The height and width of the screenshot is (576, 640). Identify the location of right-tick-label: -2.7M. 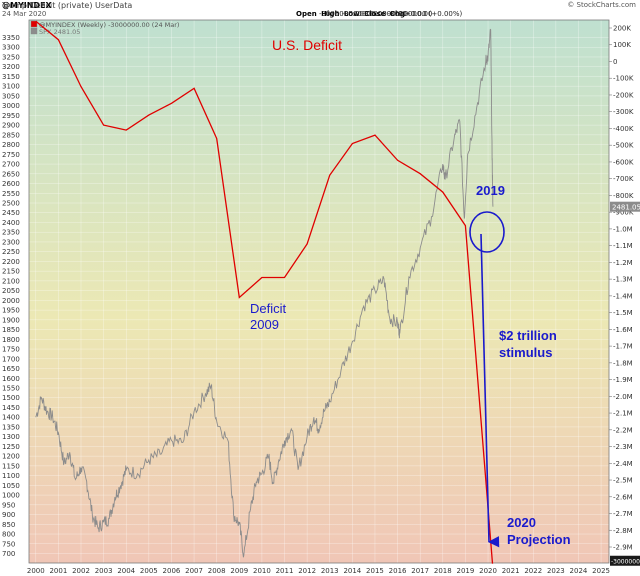
(623, 514).